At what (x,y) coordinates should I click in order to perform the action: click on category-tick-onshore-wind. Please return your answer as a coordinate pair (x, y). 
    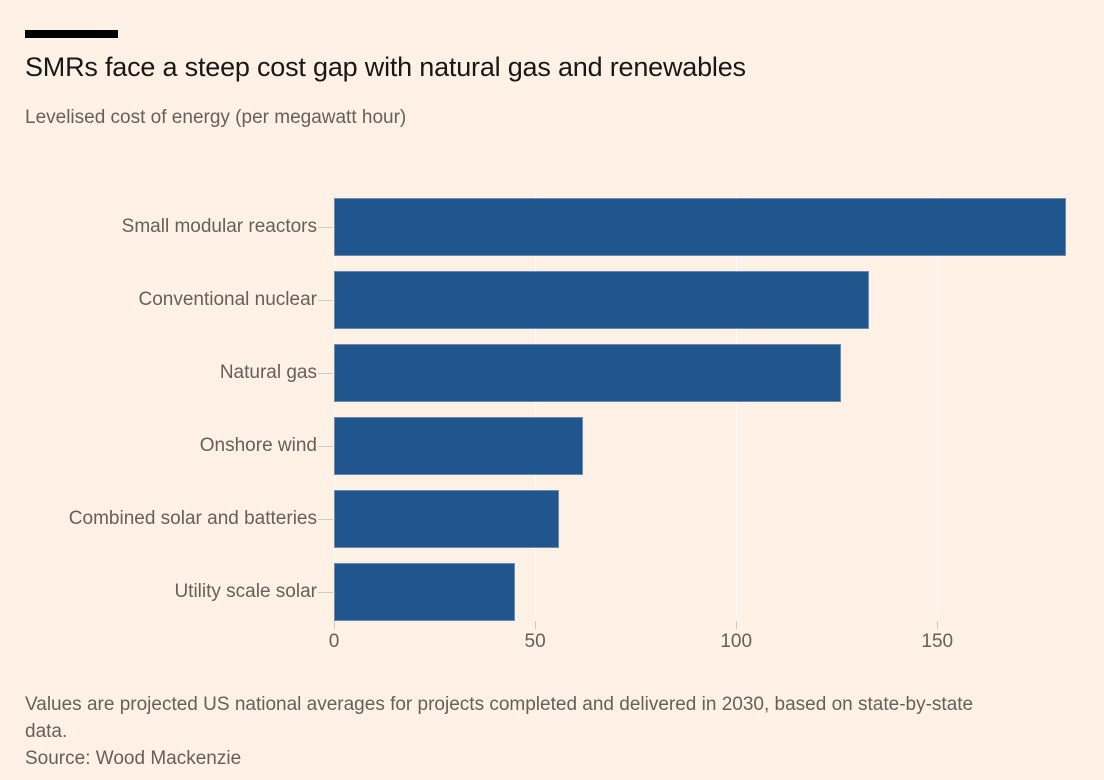
    Looking at the image, I should click on (325, 446).